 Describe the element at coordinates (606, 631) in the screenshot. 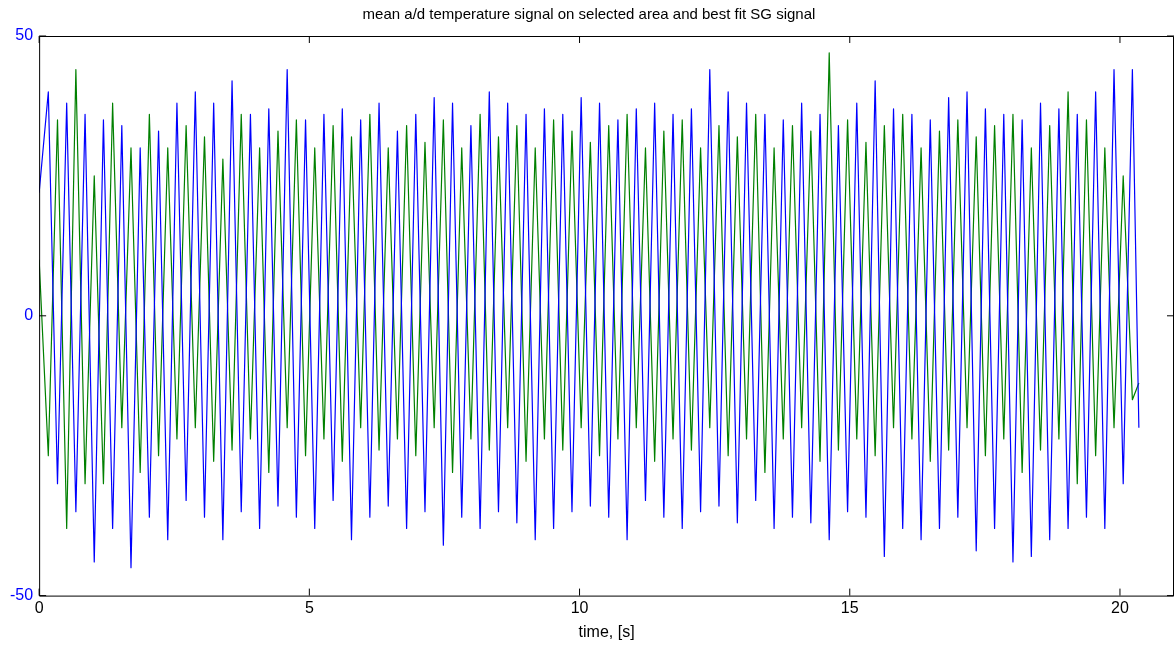

I see `x-axis-title: time, [s]` at that location.